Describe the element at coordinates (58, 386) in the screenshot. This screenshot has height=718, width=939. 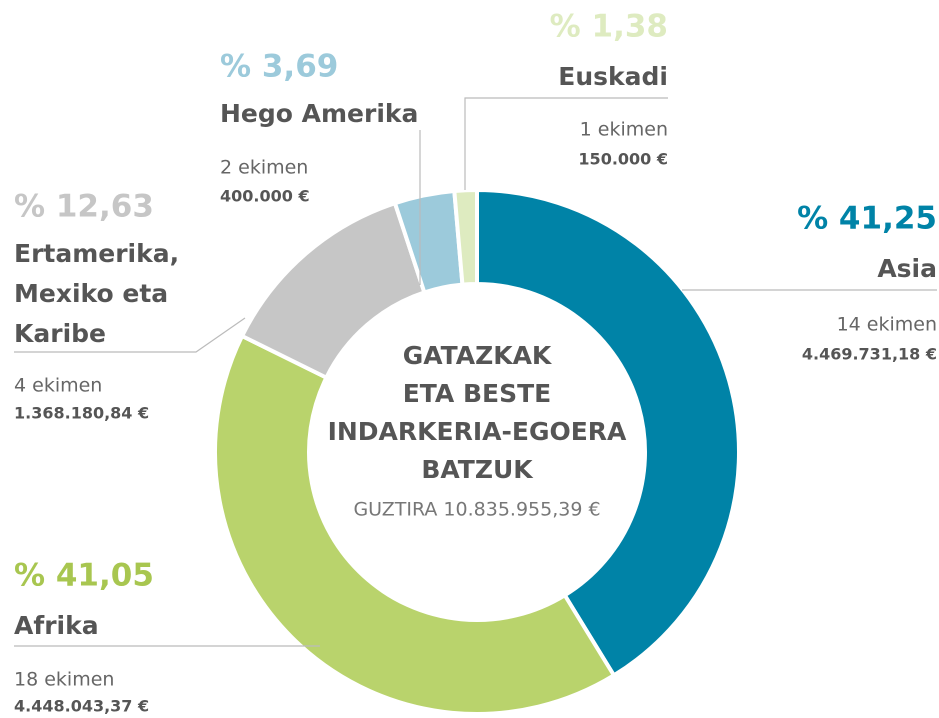
I see `initiatives-label: 4 ekimen` at that location.